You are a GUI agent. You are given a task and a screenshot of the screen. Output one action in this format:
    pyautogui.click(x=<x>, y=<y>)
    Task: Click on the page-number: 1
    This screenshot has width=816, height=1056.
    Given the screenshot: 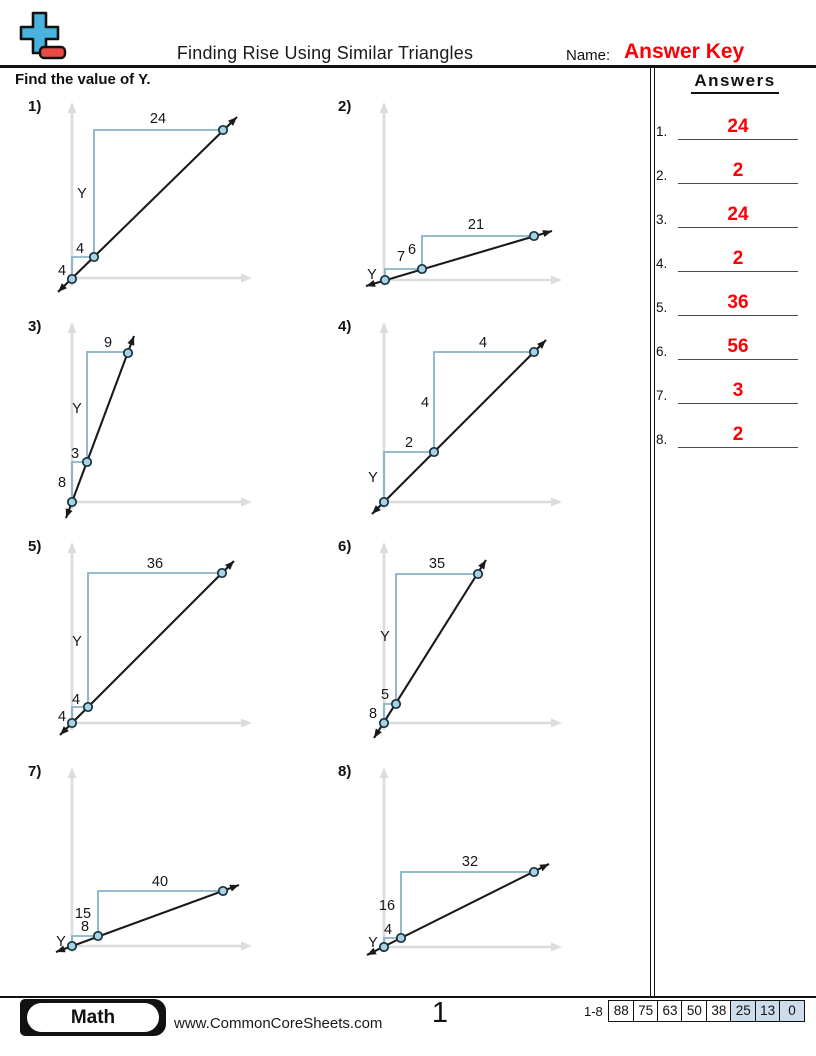 What is the action you would take?
    pyautogui.click(x=440, y=1013)
    